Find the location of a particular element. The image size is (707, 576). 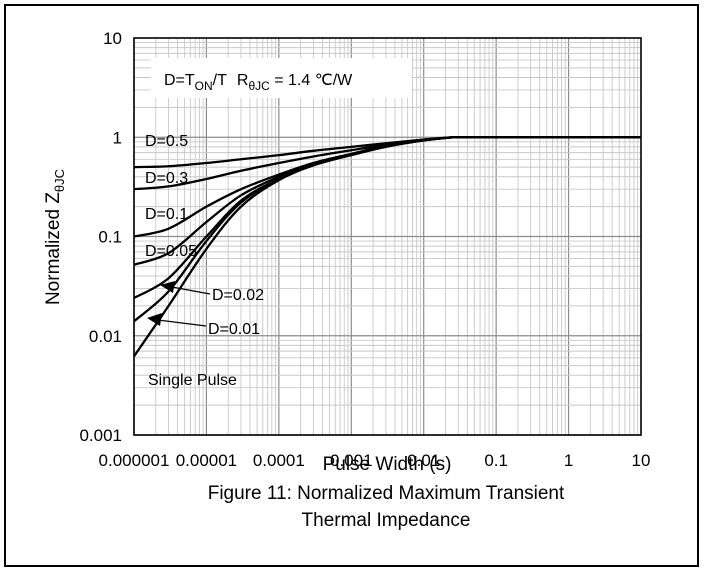

y-tick-label: 0.01 is located at coordinates (105, 336).